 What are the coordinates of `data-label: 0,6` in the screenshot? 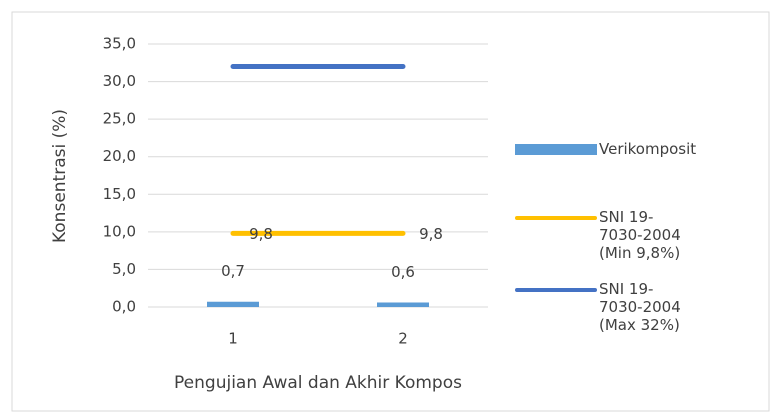 It's located at (403, 272).